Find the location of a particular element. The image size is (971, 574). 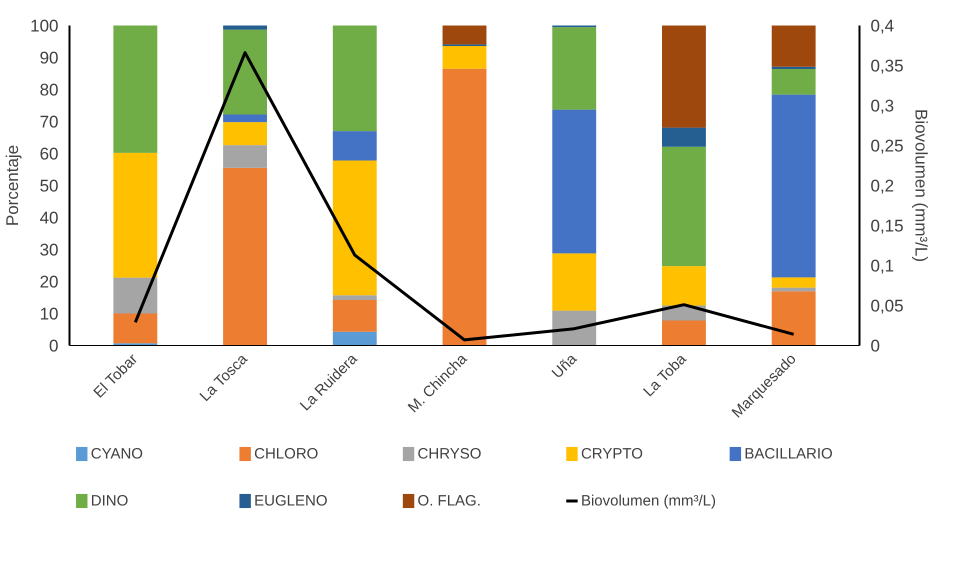

y2-tick-label: 0,35 is located at coordinates (887, 66).